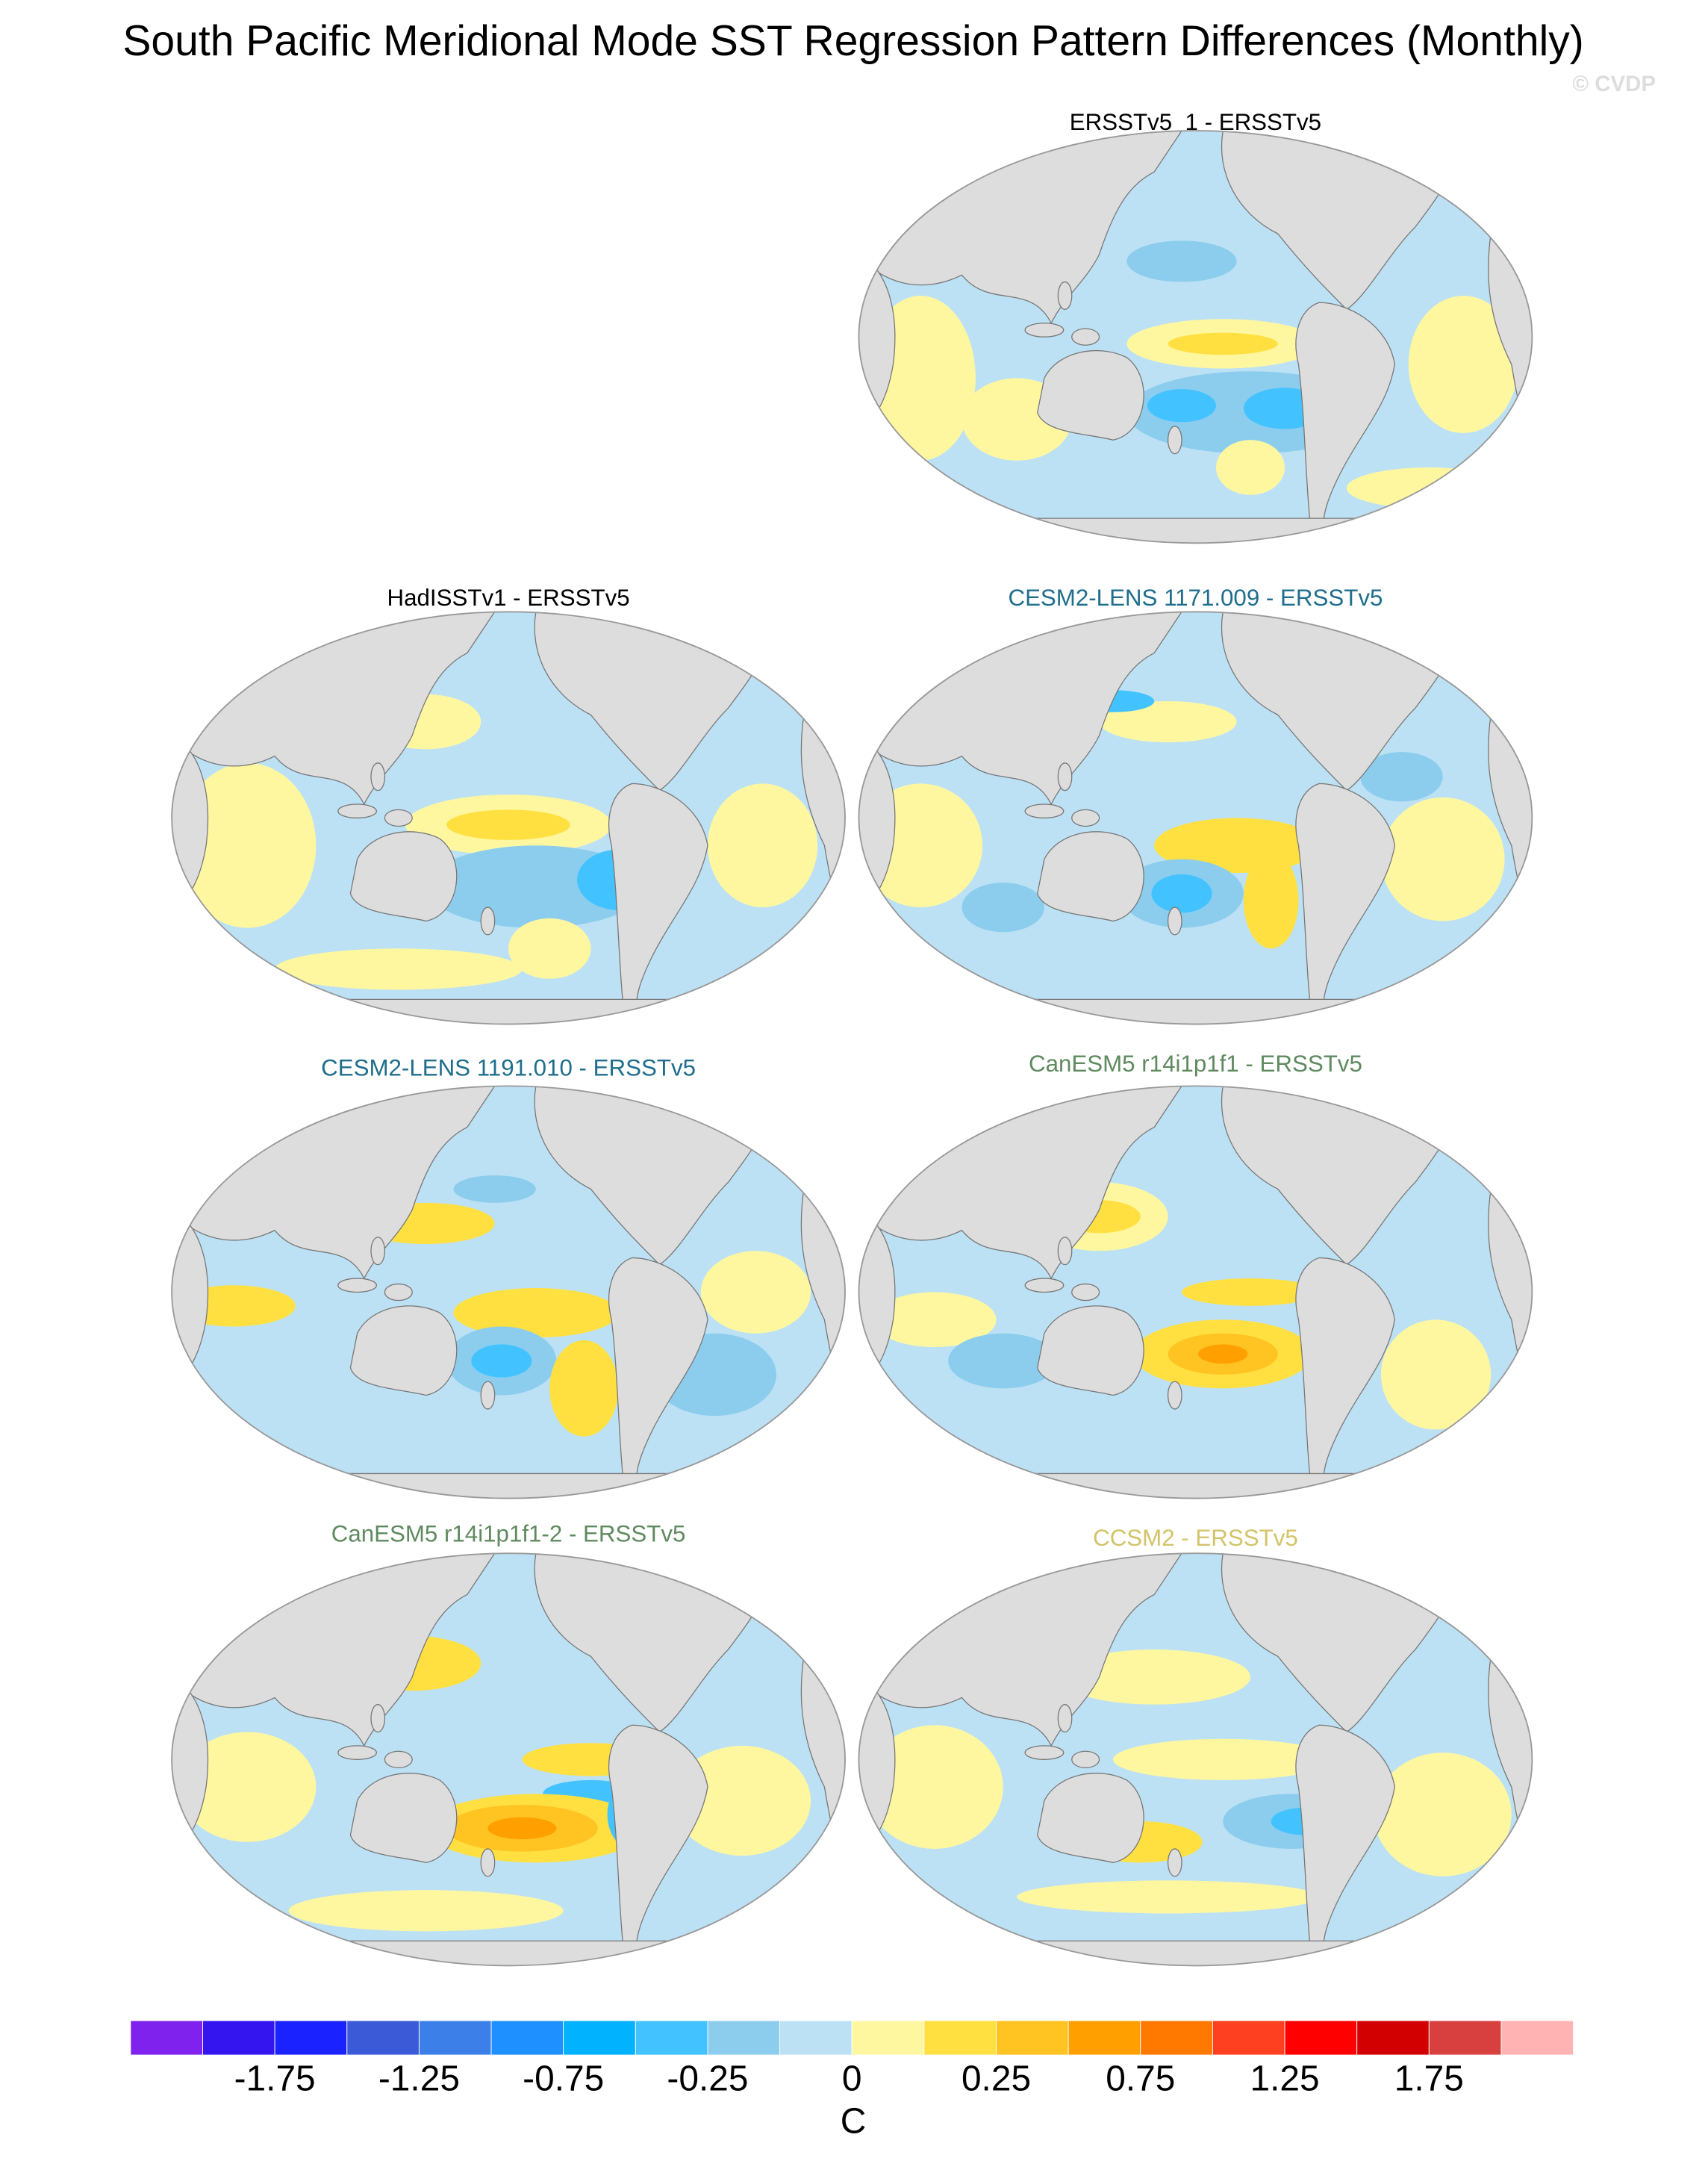 This screenshot has width=1708, height=2161. Describe the element at coordinates (275, 2079) in the screenshot. I see `colorbar-tick-label: -1.75` at that location.